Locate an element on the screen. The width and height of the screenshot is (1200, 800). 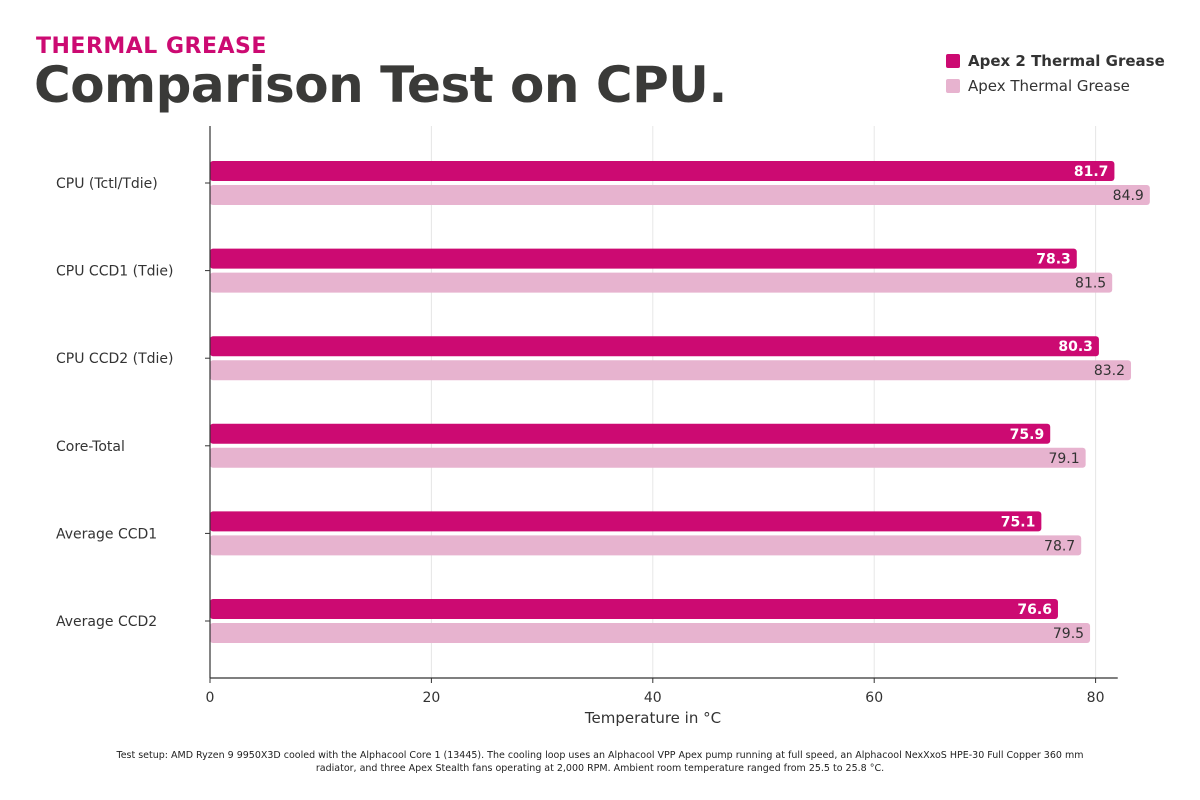
category-label: Average CCD1 is located at coordinates (106, 534).